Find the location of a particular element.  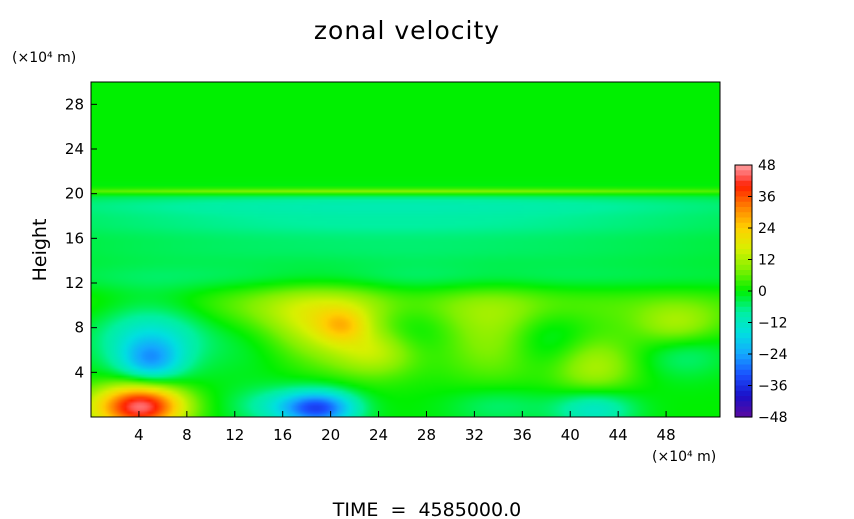

y-axis-label: Height is located at coordinates (40, 250).